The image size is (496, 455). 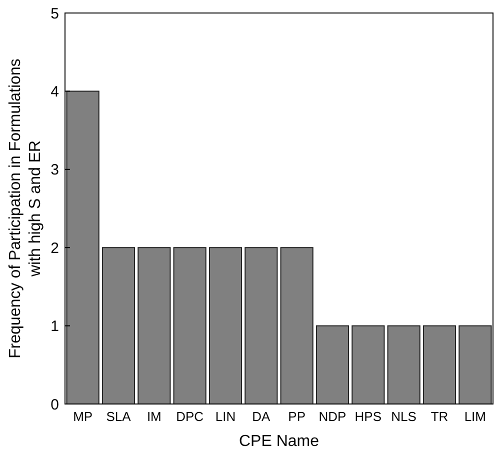 I want to click on y-tick-label: 2, so click(x=54, y=248).